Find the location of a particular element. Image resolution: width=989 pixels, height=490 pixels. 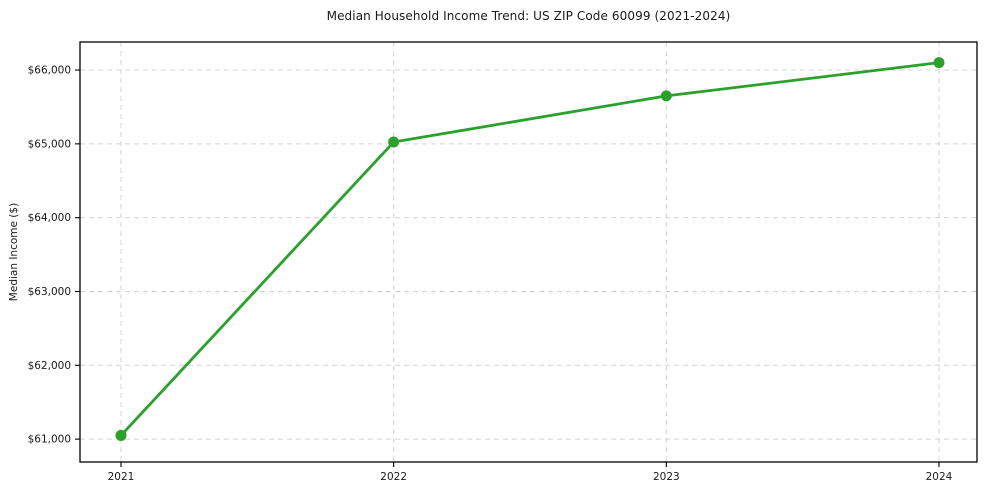

y-tick-label: $66,000 is located at coordinates (49, 71).